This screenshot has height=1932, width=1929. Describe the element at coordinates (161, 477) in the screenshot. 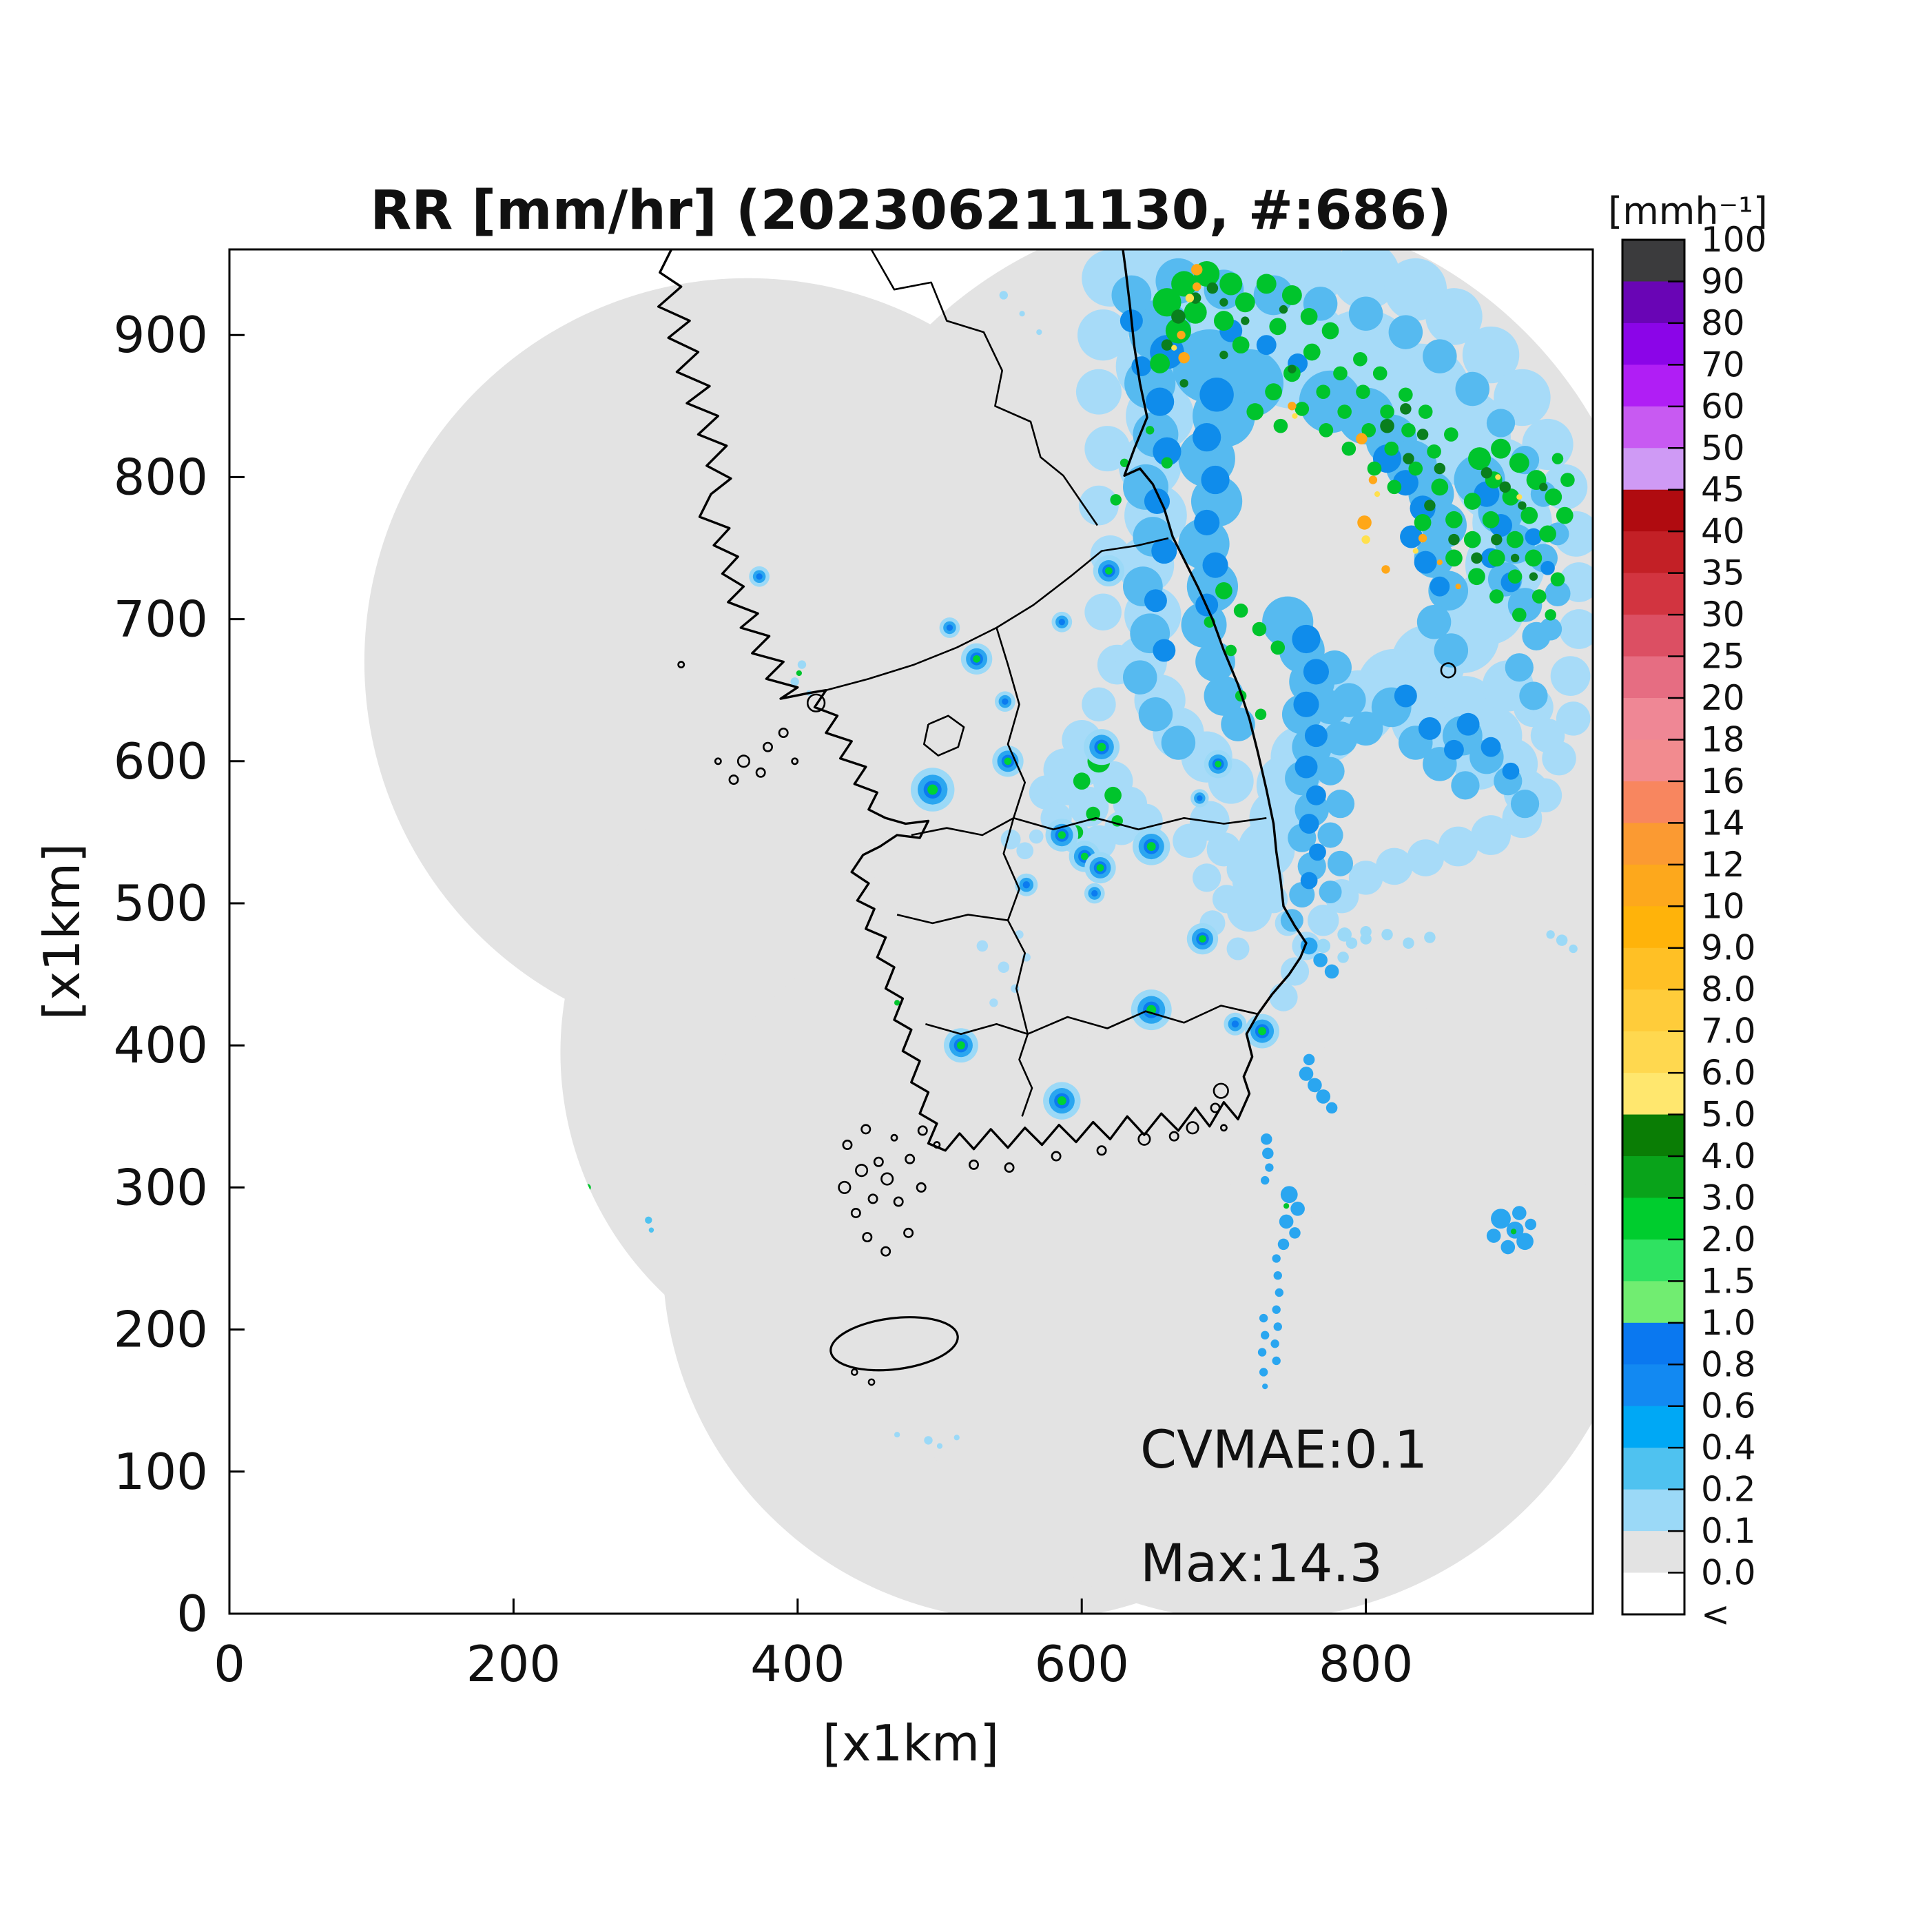

I see `y-tick-label: 800` at that location.